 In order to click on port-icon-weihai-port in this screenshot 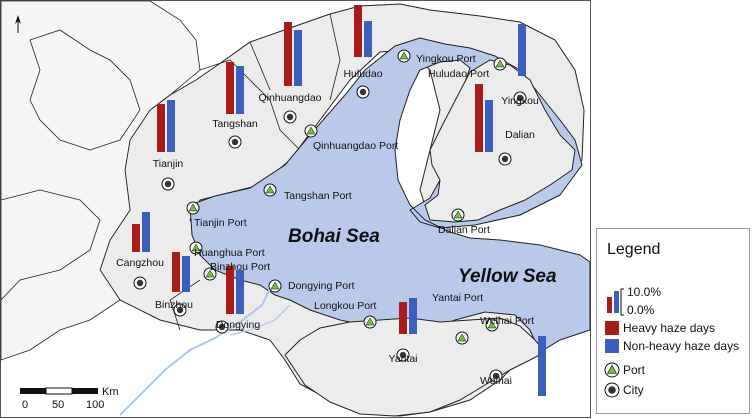, I will do `click(492, 324)`.